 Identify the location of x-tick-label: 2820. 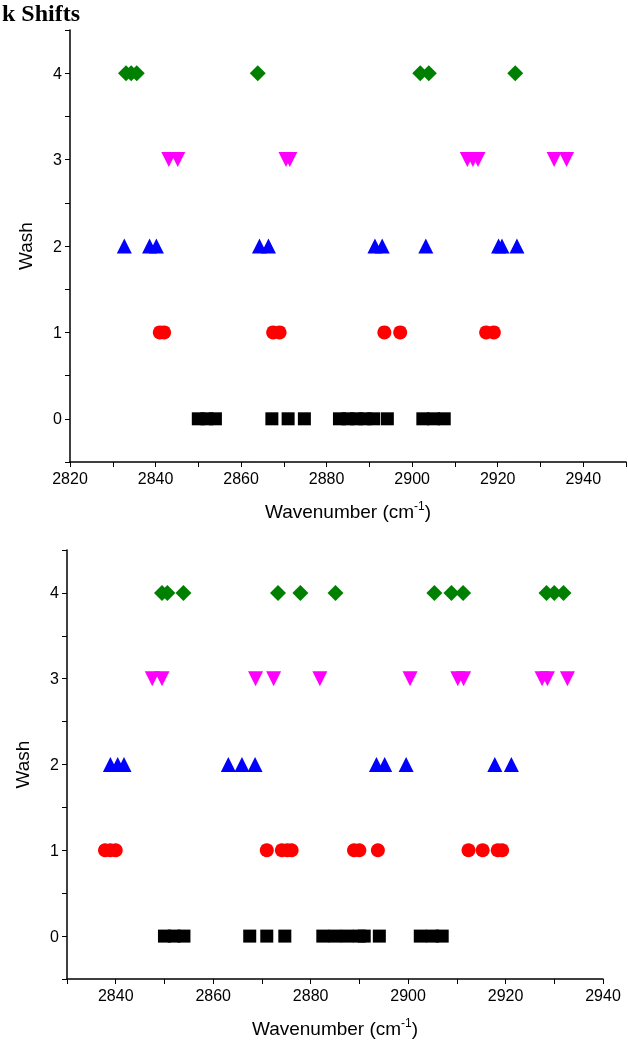
(70, 478).